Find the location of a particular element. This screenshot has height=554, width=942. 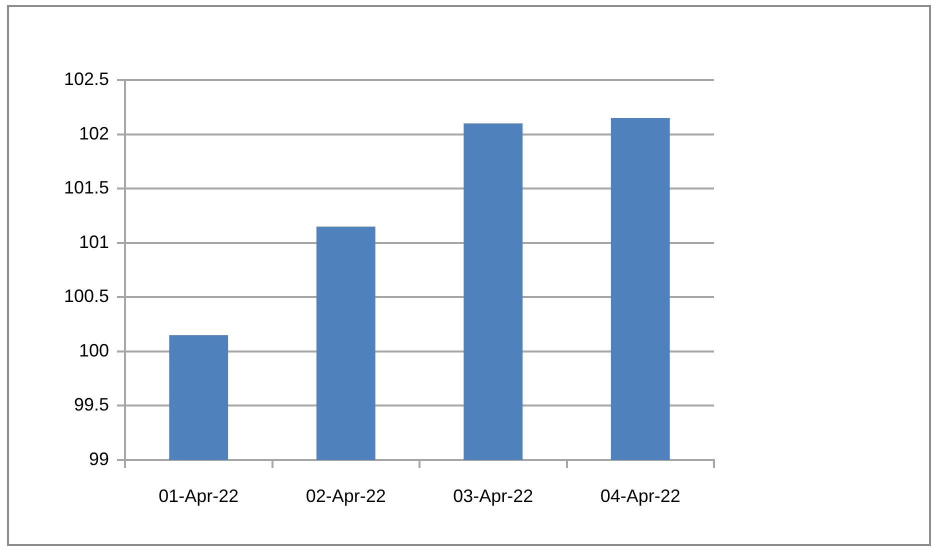

y-tick-label: 99.5 is located at coordinates (91, 404).